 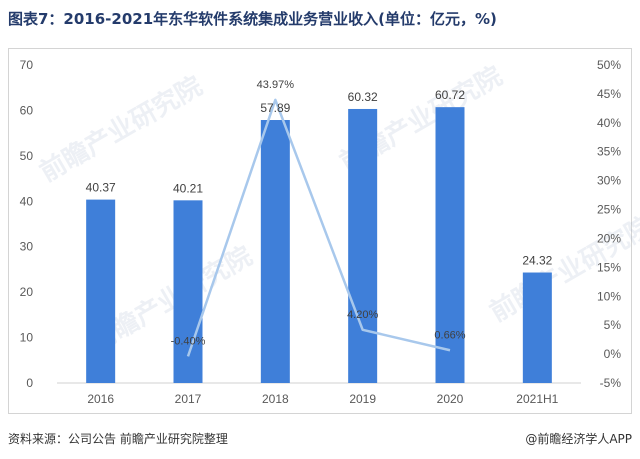 What do you see at coordinates (27, 247) in the screenshot?
I see `y-left-tick-label: 30` at bounding box center [27, 247].